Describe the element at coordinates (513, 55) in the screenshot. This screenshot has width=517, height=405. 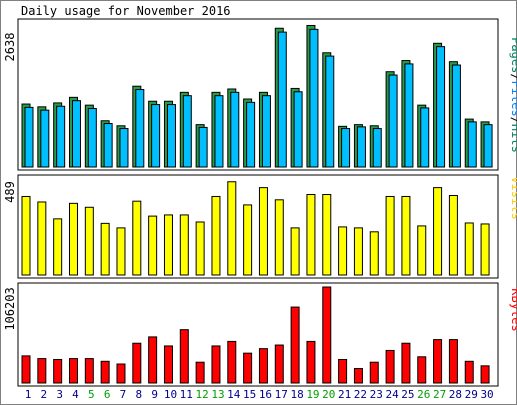
I see `legend-pages: Pages` at that location.